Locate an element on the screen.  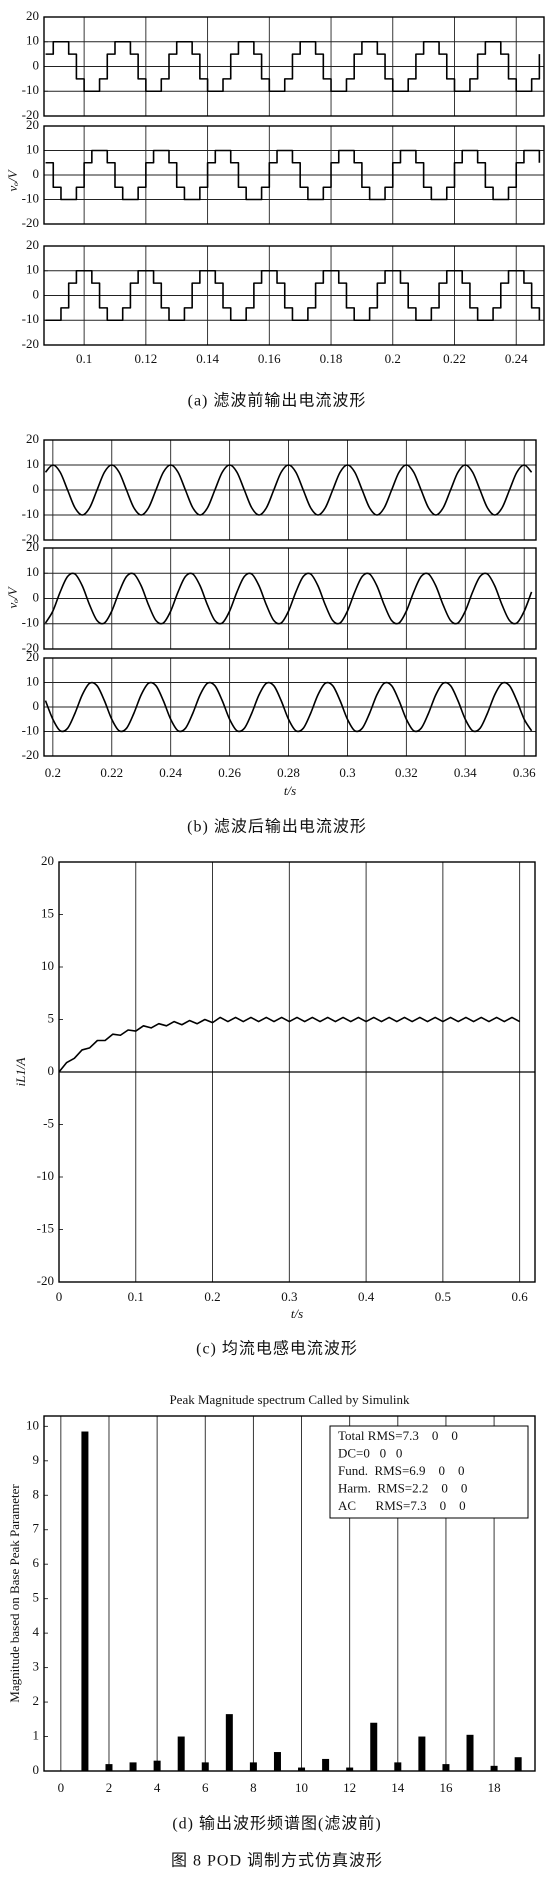
y-axis-label: iL1/A is located at coordinates (20, 1071).